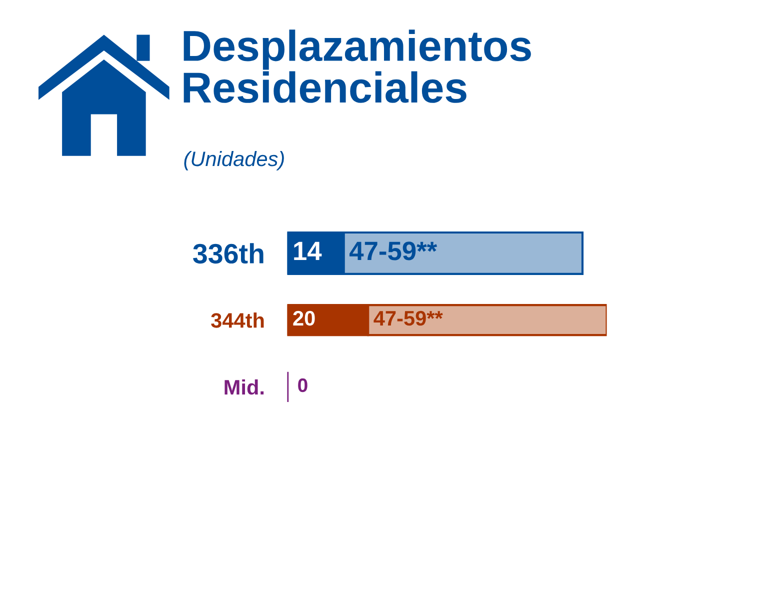 This screenshot has height=592, width=770. What do you see at coordinates (228, 253) in the screenshot?
I see `y-tick-label: 336th` at bounding box center [228, 253].